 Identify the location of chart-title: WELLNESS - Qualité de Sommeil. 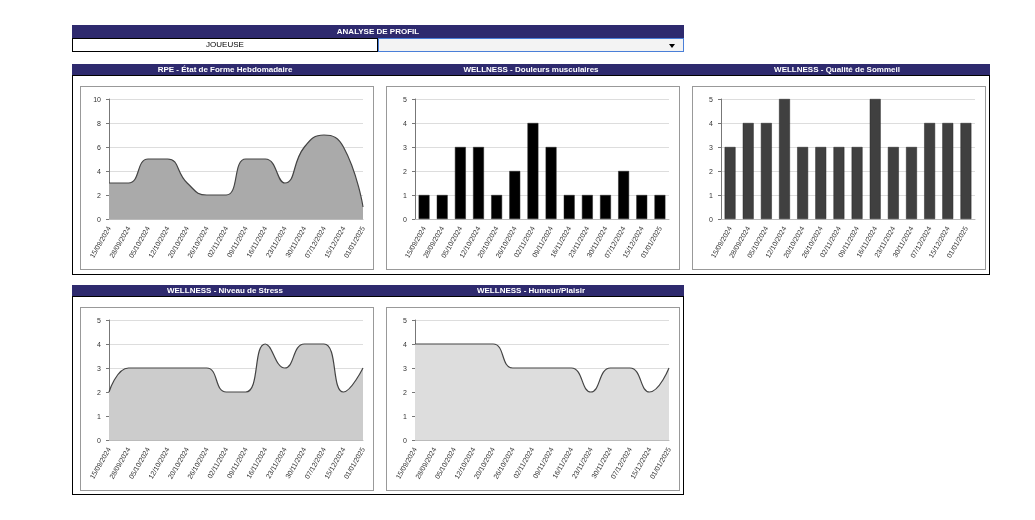
(837, 69).